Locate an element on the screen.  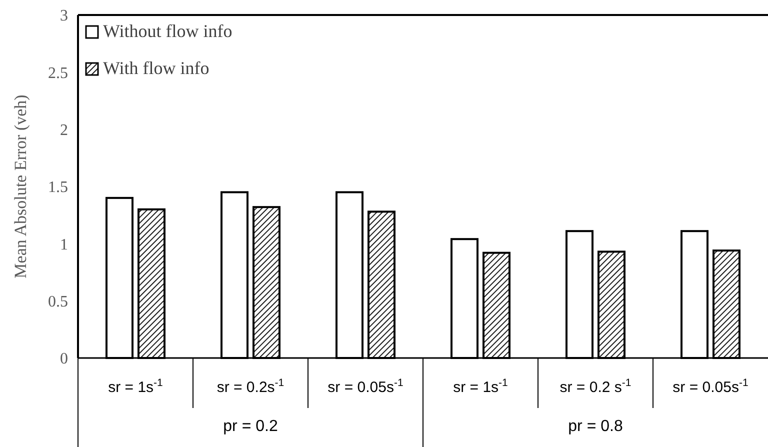
text: pr = 0.2 is located at coordinates (250, 426).